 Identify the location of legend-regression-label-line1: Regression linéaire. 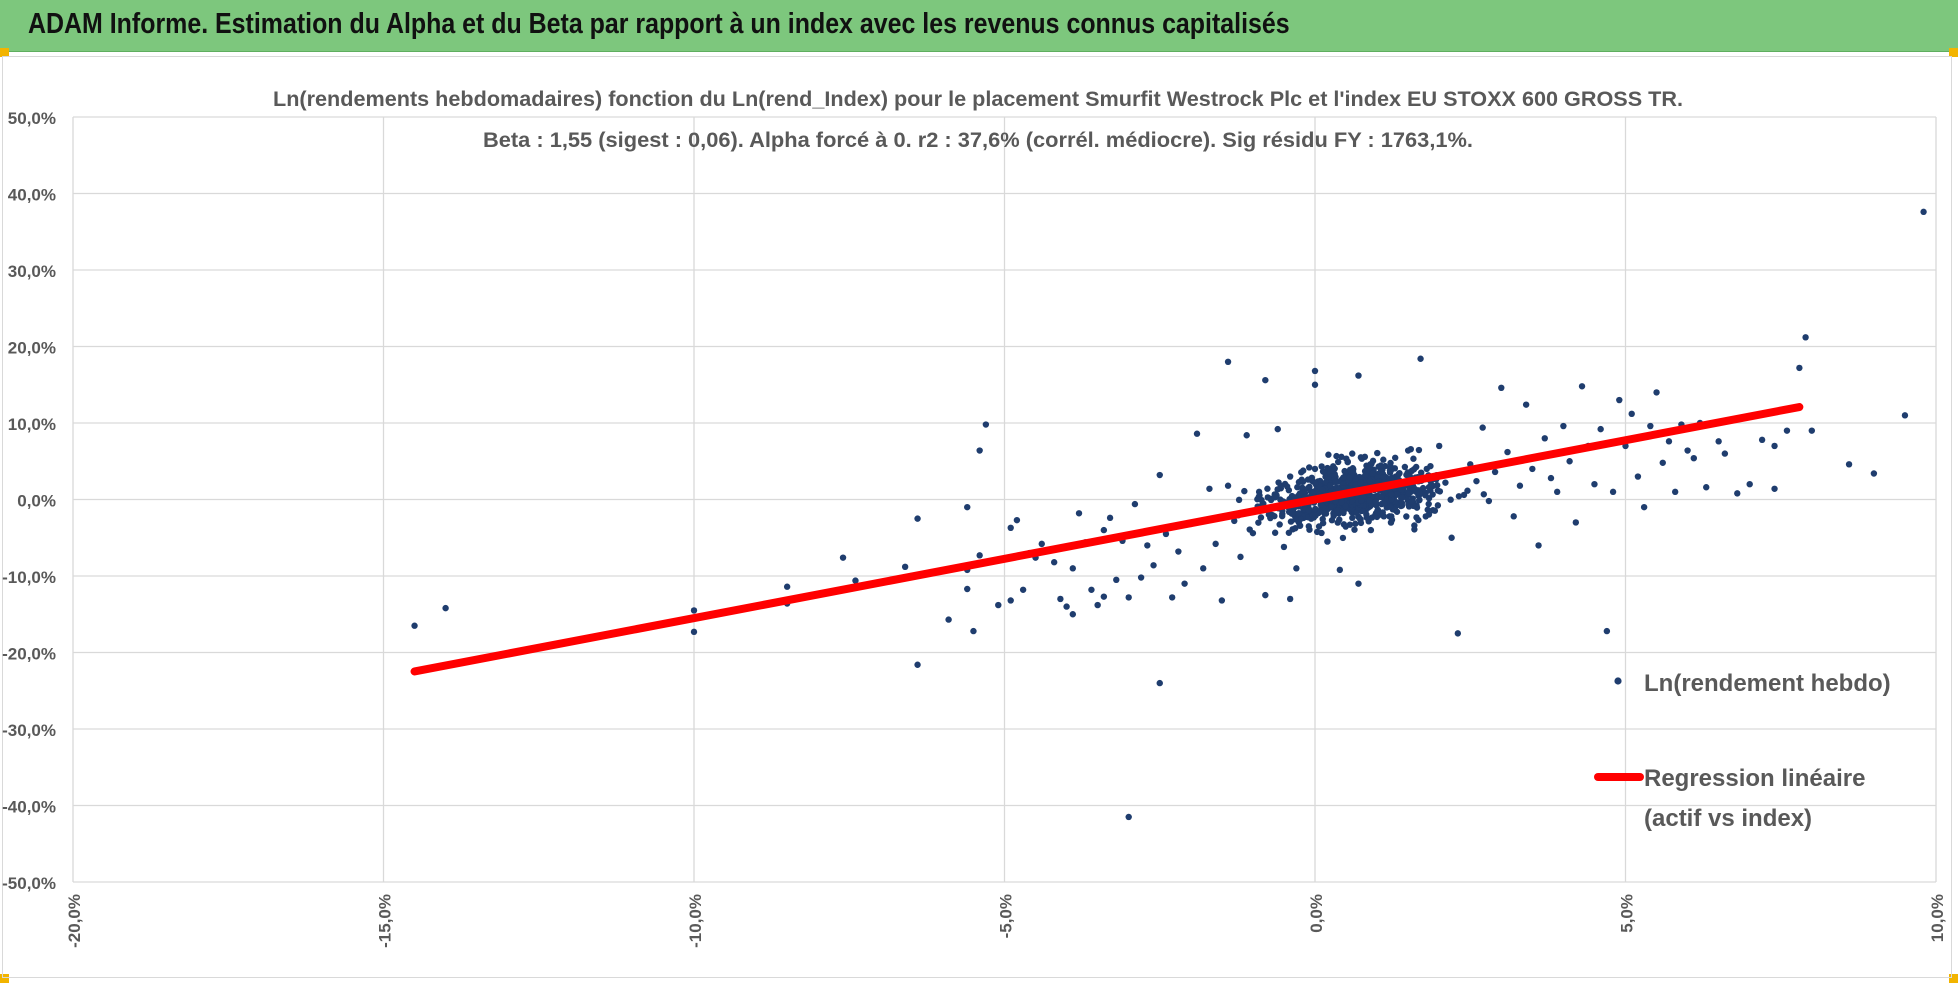
(1754, 778).